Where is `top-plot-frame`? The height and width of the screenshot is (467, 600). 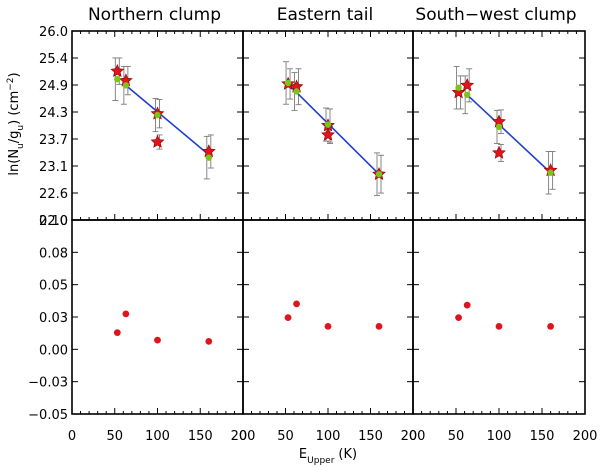
top-plot-frame is located at coordinates (157, 125).